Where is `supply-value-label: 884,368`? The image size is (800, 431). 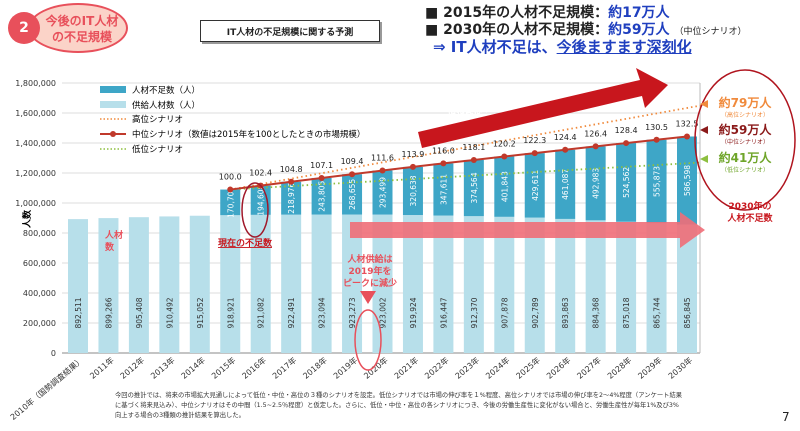
supply-value-label: 884,368 is located at coordinates (596, 312).